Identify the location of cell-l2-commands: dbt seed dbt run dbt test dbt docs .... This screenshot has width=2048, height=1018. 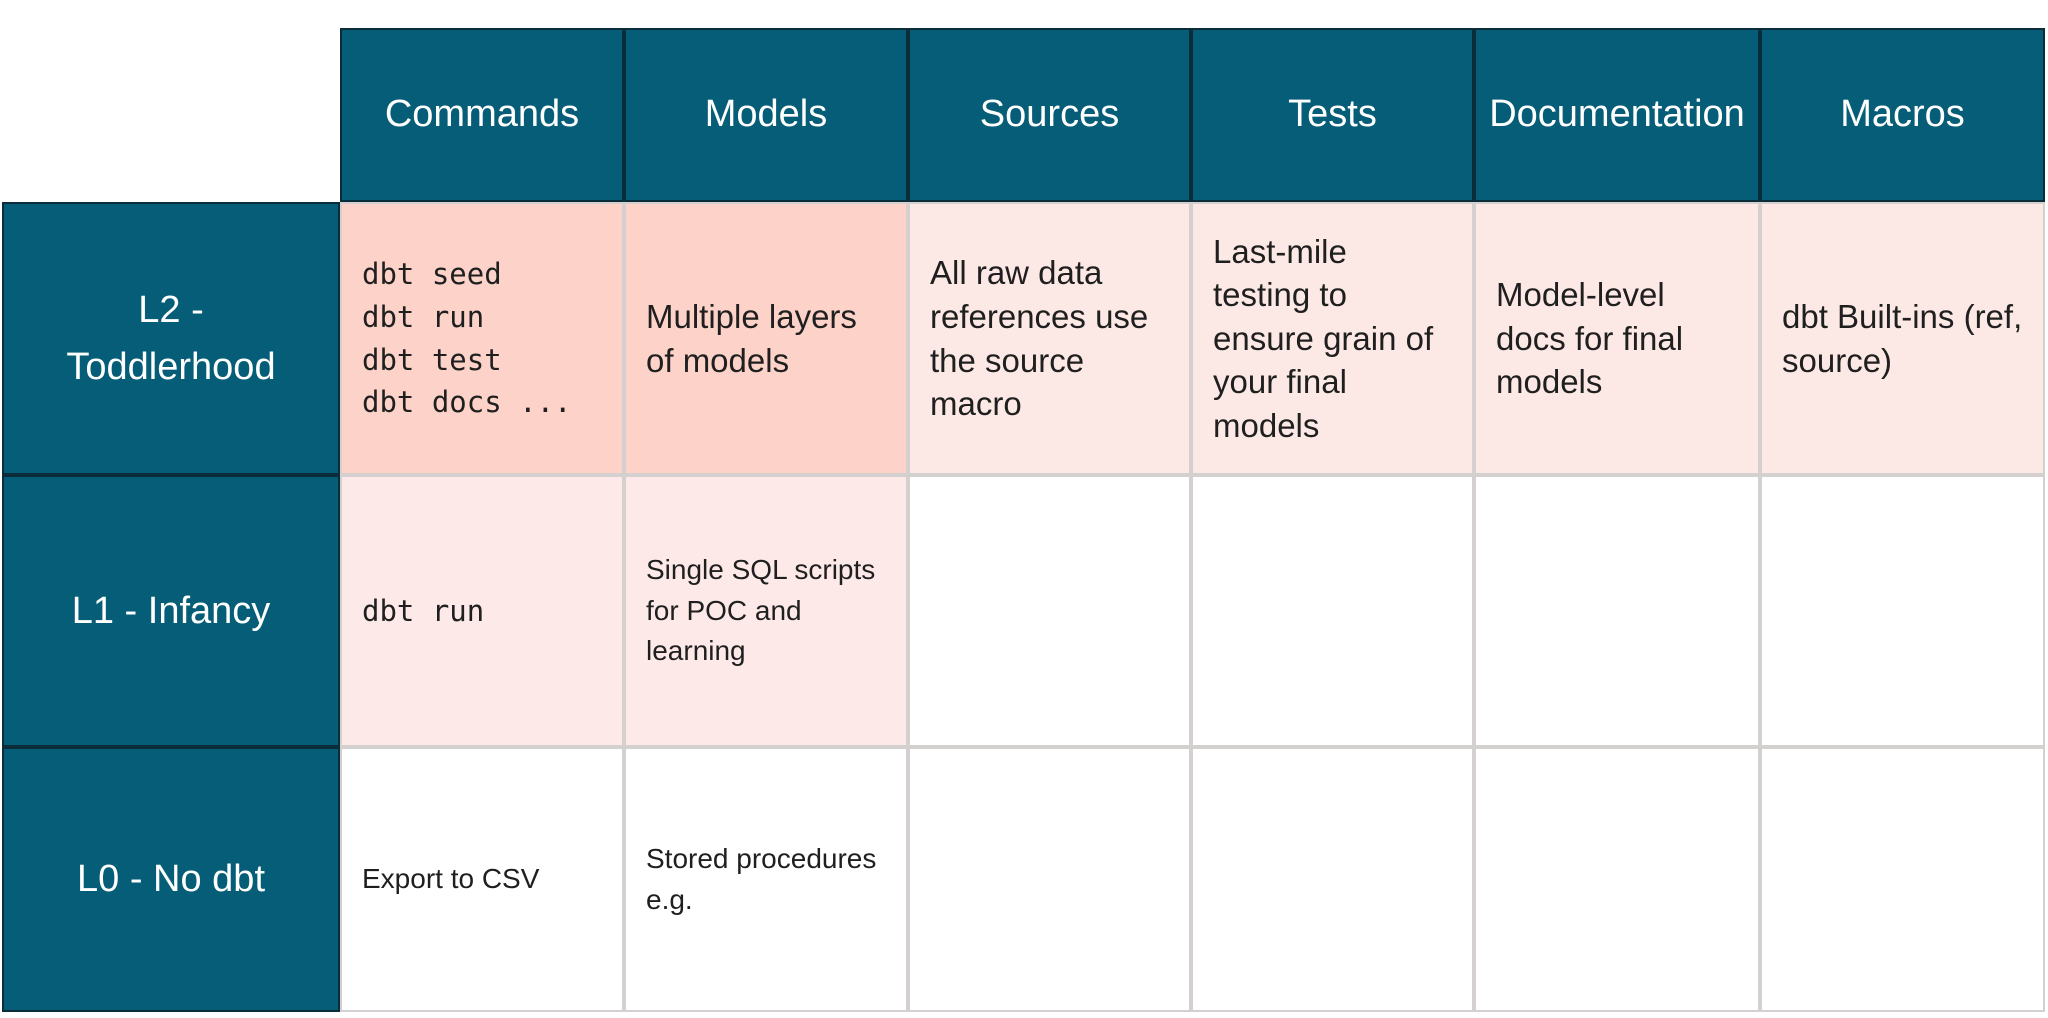
(482, 338).